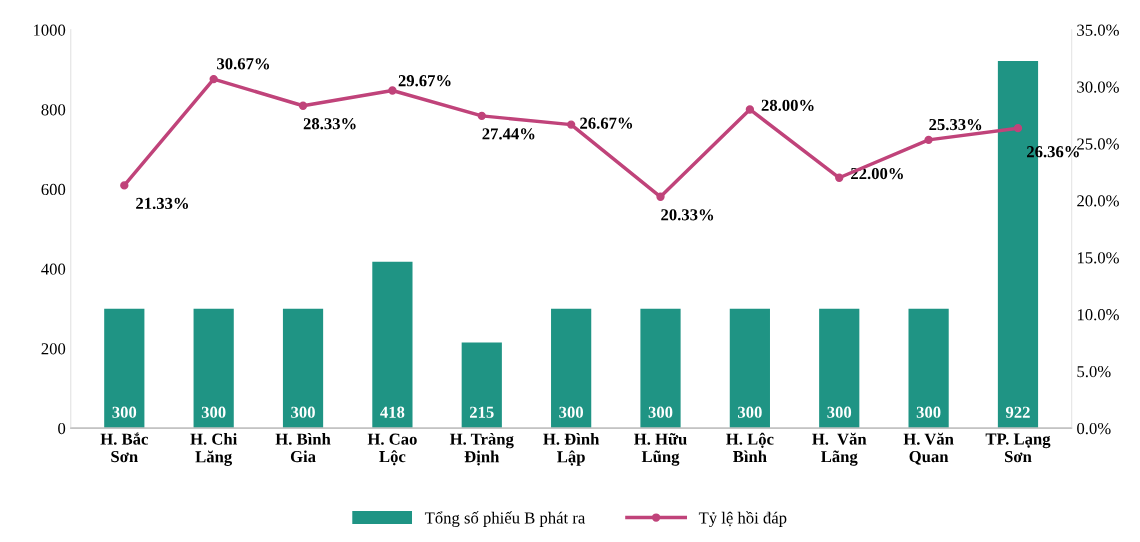 This screenshot has width=1140, height=542. What do you see at coordinates (53, 349) in the screenshot?
I see `y-tick-label: 200` at bounding box center [53, 349].